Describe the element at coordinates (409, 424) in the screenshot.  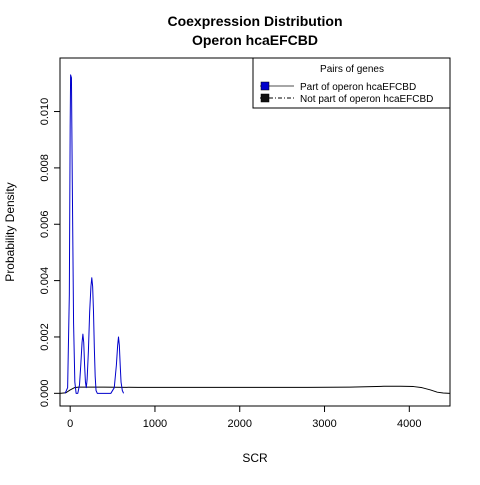
I see `x-tick-label: 4000` at that location.